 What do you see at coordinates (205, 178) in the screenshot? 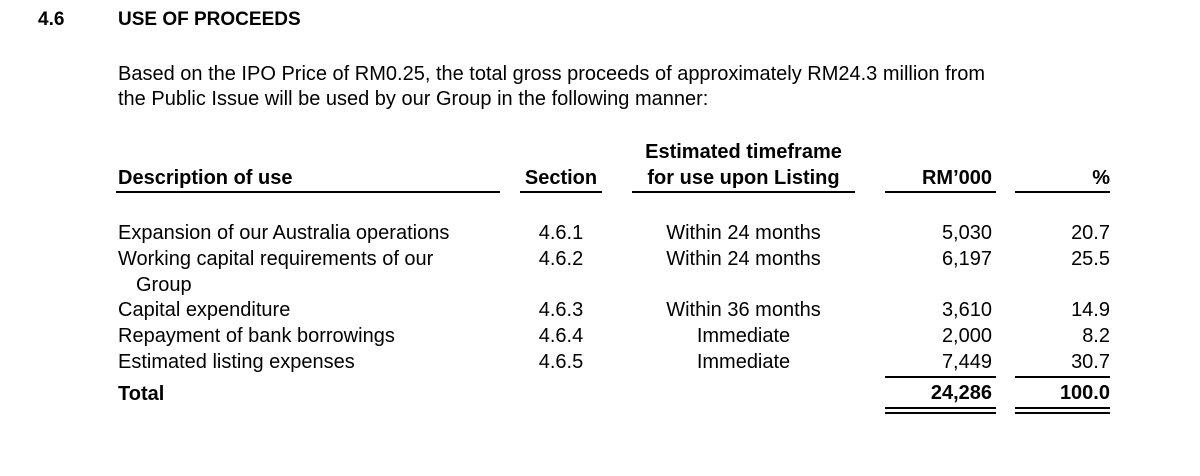
I see `header-description: Description of use` at bounding box center [205, 178].